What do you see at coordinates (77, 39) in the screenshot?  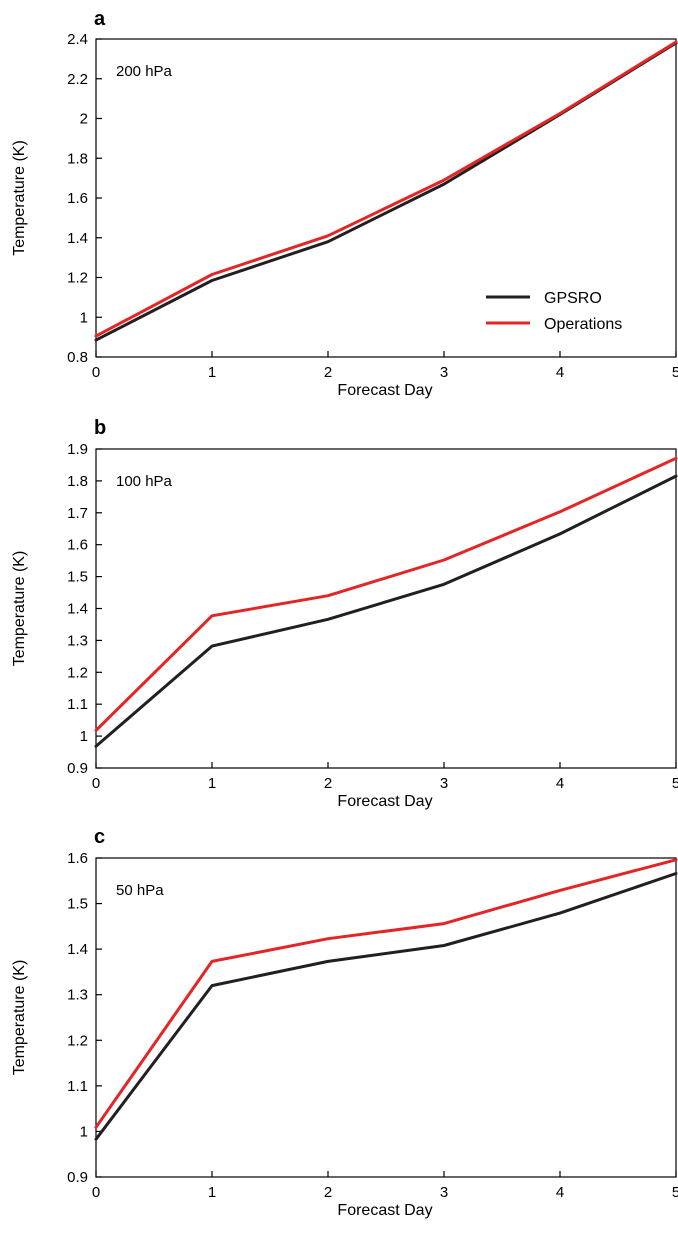 I see `y-tick-label: 2.4` at bounding box center [77, 39].